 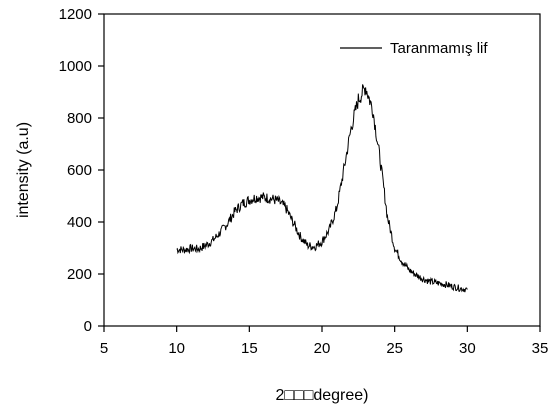 I want to click on x-tick-label: 20, so click(x=322, y=348).